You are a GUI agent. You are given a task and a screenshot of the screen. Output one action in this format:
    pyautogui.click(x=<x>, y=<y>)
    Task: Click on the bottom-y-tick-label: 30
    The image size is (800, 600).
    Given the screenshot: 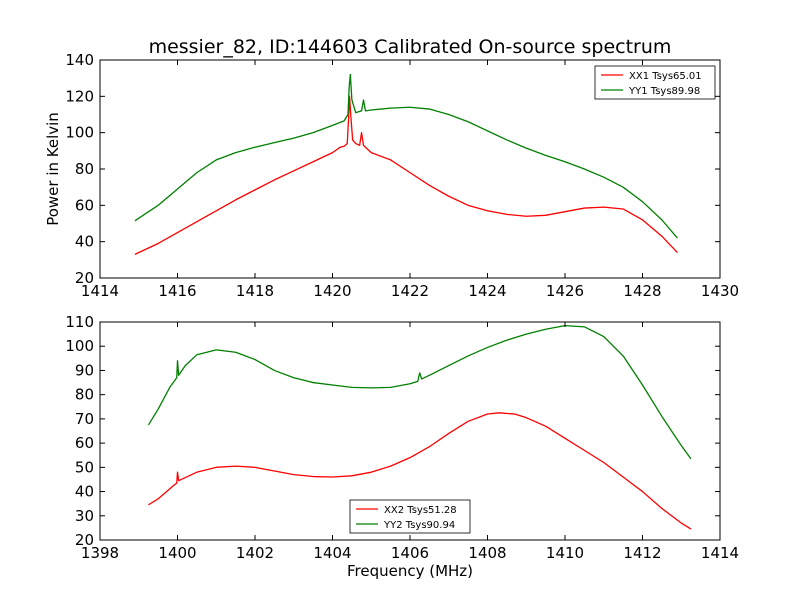 What is the action you would take?
    pyautogui.click(x=84, y=516)
    